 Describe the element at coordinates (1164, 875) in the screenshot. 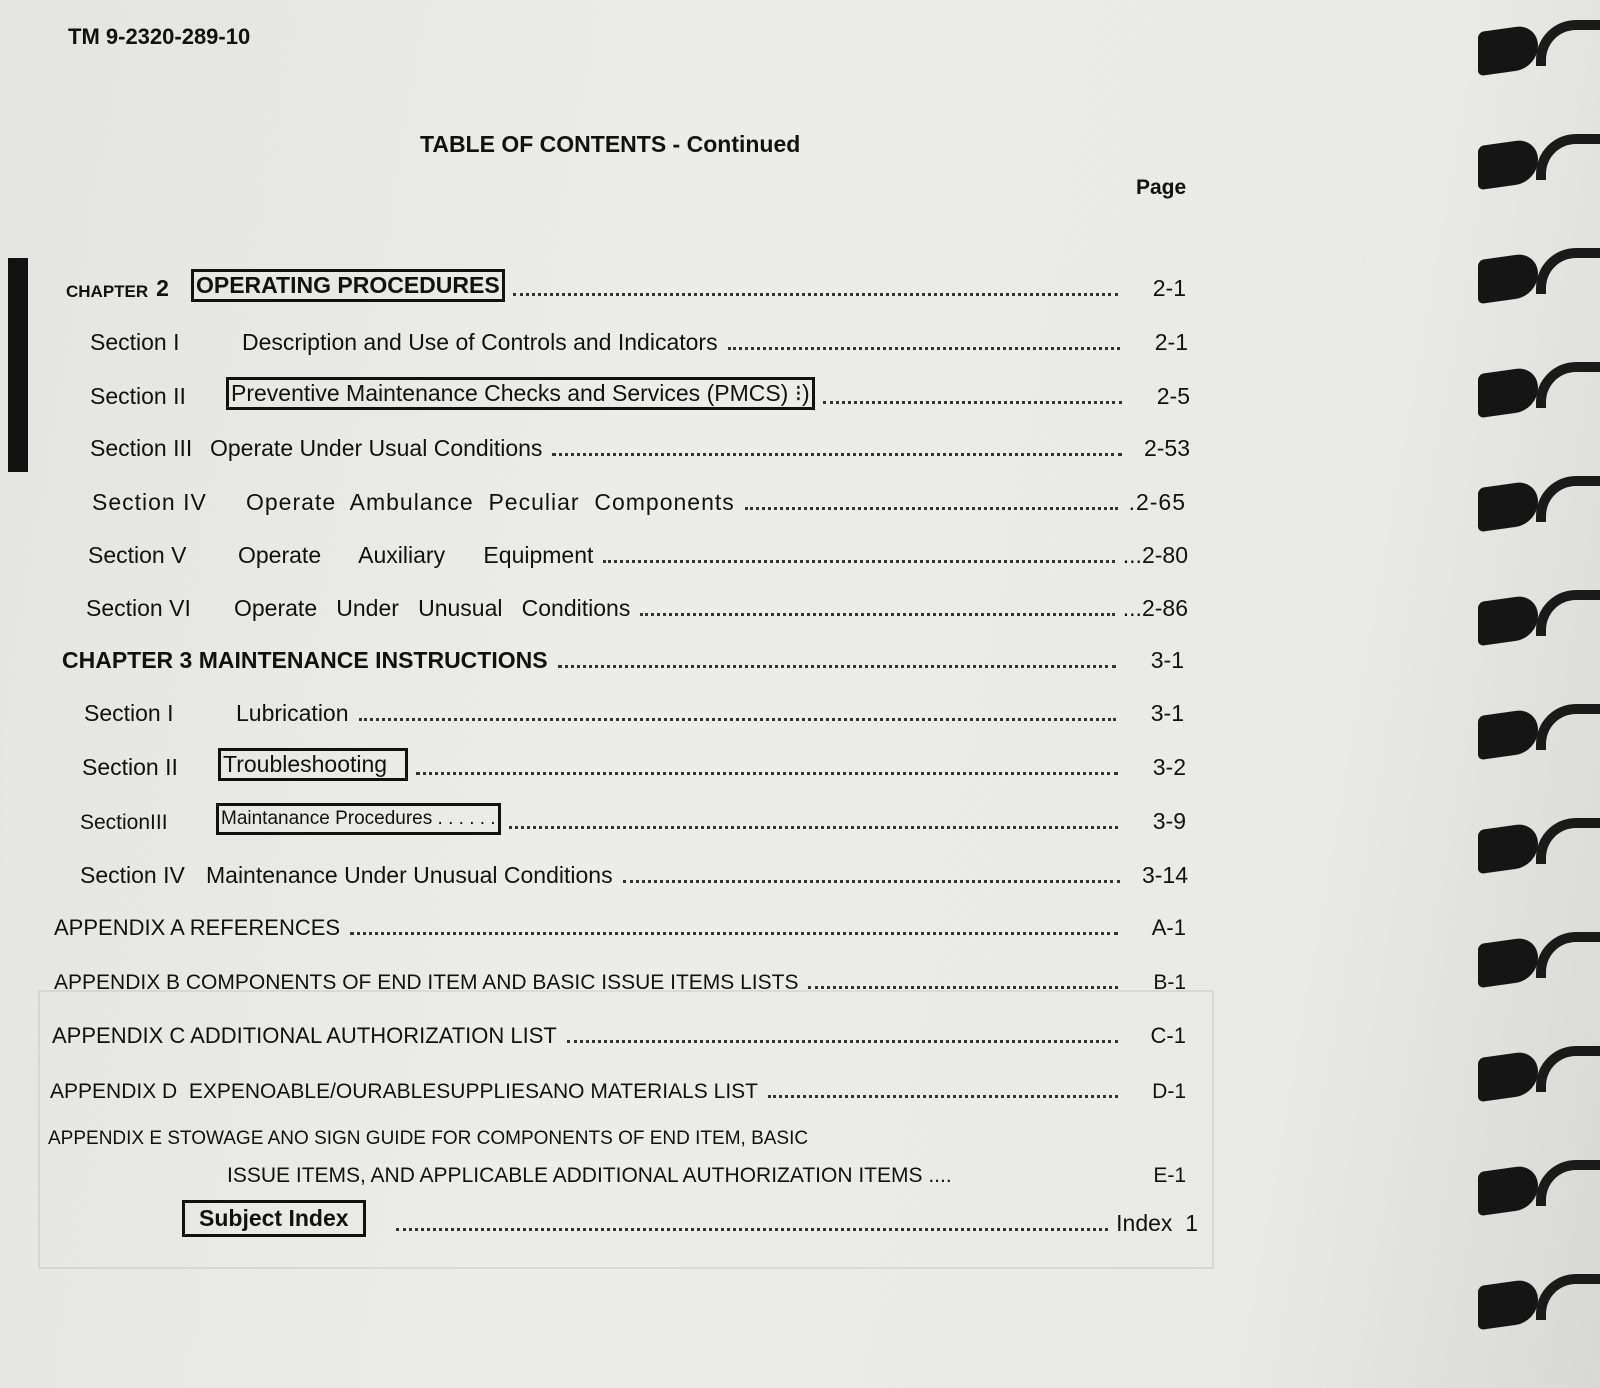

I see `page-number: 3-14` at that location.